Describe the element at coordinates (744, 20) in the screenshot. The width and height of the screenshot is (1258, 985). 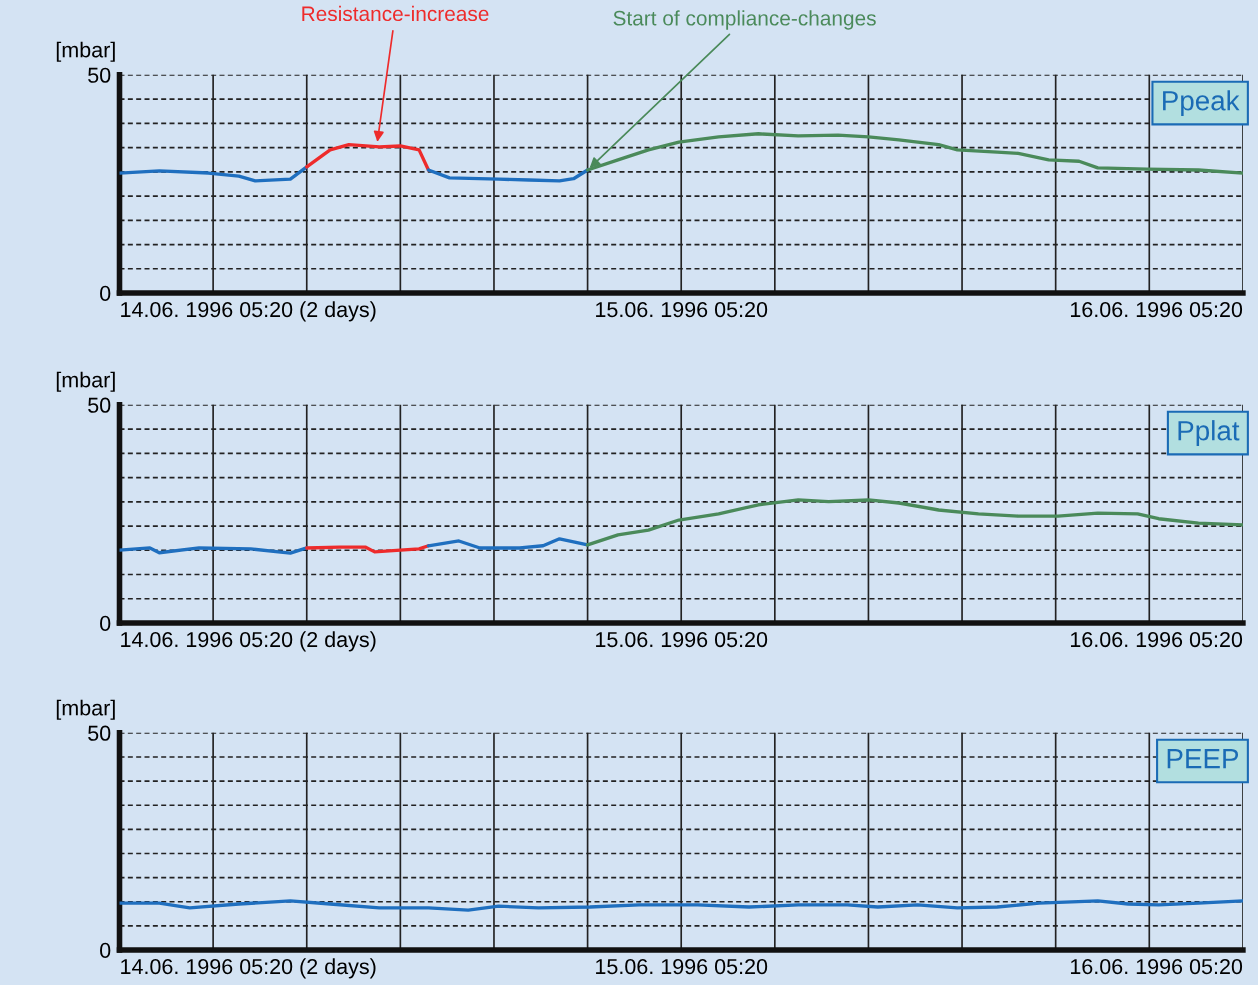
I see `annotation: Start of compliance-changes` at that location.